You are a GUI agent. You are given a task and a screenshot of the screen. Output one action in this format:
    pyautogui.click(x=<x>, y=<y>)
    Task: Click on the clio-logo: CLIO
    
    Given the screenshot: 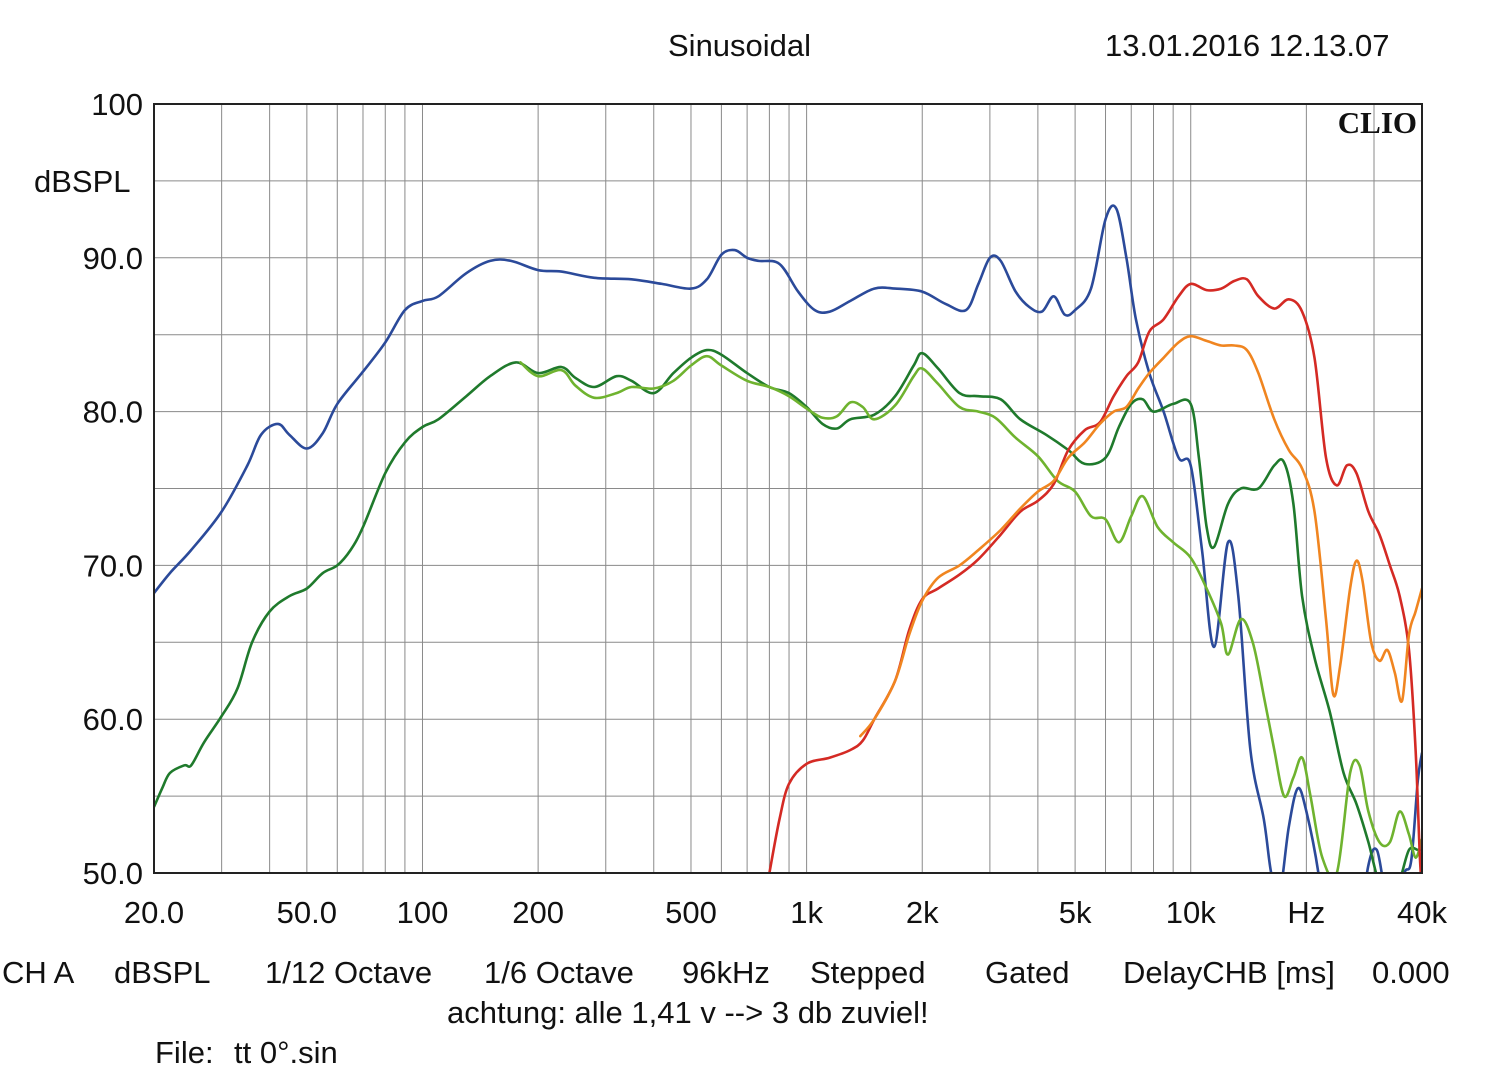 What is the action you would take?
    pyautogui.click(x=1377, y=122)
    